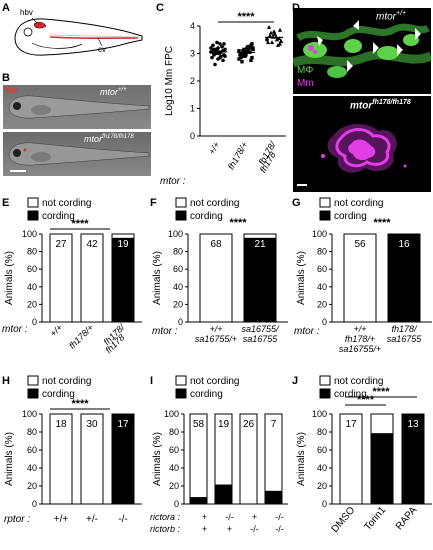 This screenshot has height=550, width=433. What do you see at coordinates (109, 92) in the screenshot?
I see `genotype-top-b-name: mtor` at bounding box center [109, 92].